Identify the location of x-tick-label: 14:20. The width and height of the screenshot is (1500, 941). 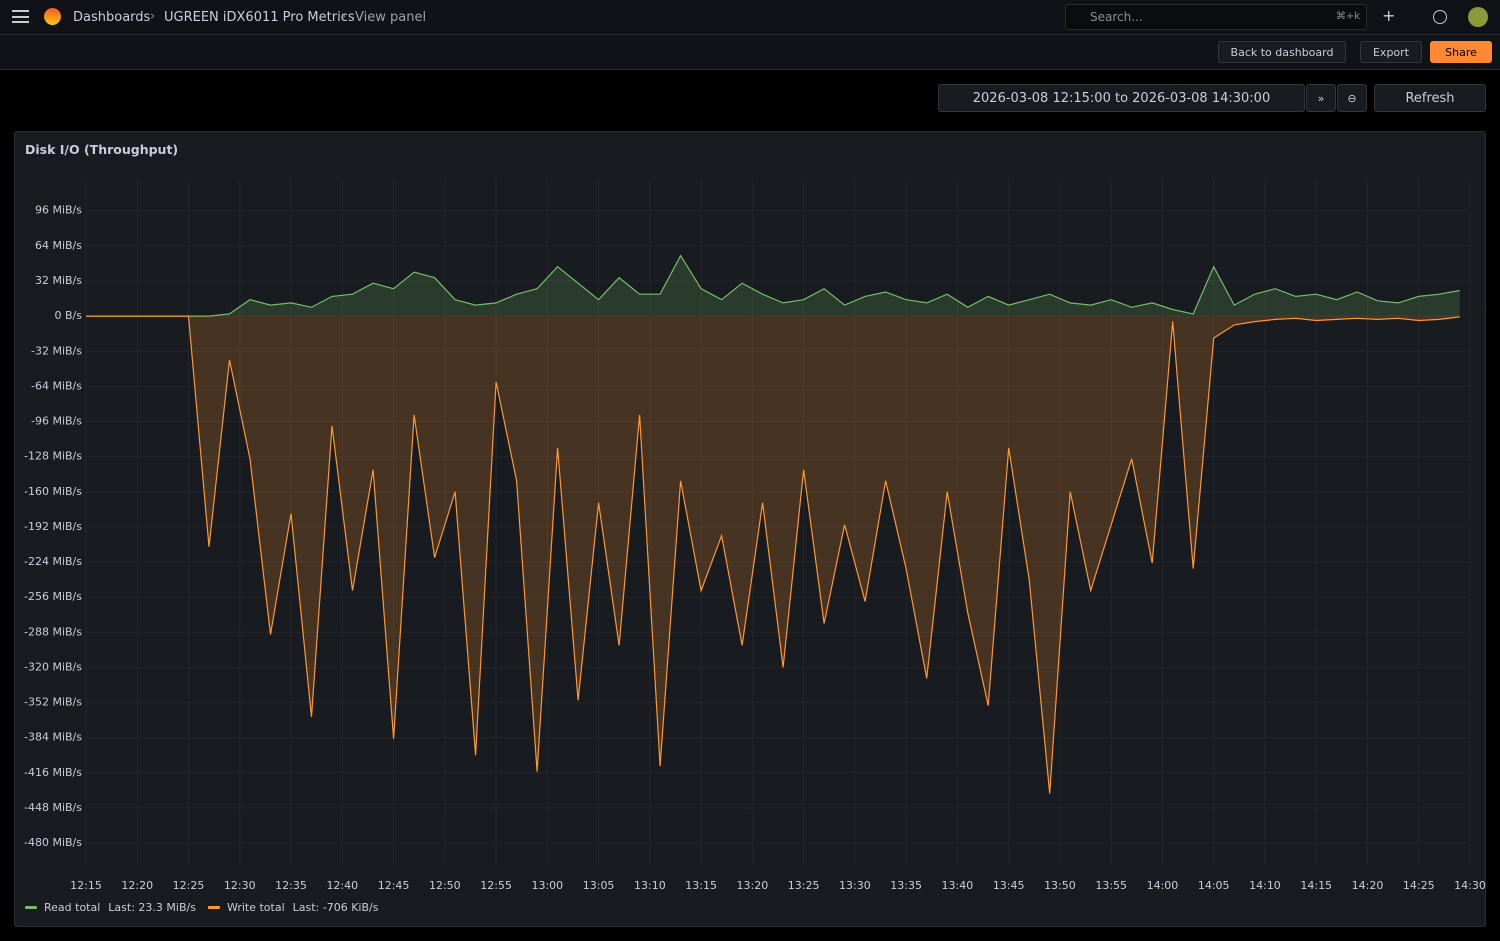
(1368, 885).